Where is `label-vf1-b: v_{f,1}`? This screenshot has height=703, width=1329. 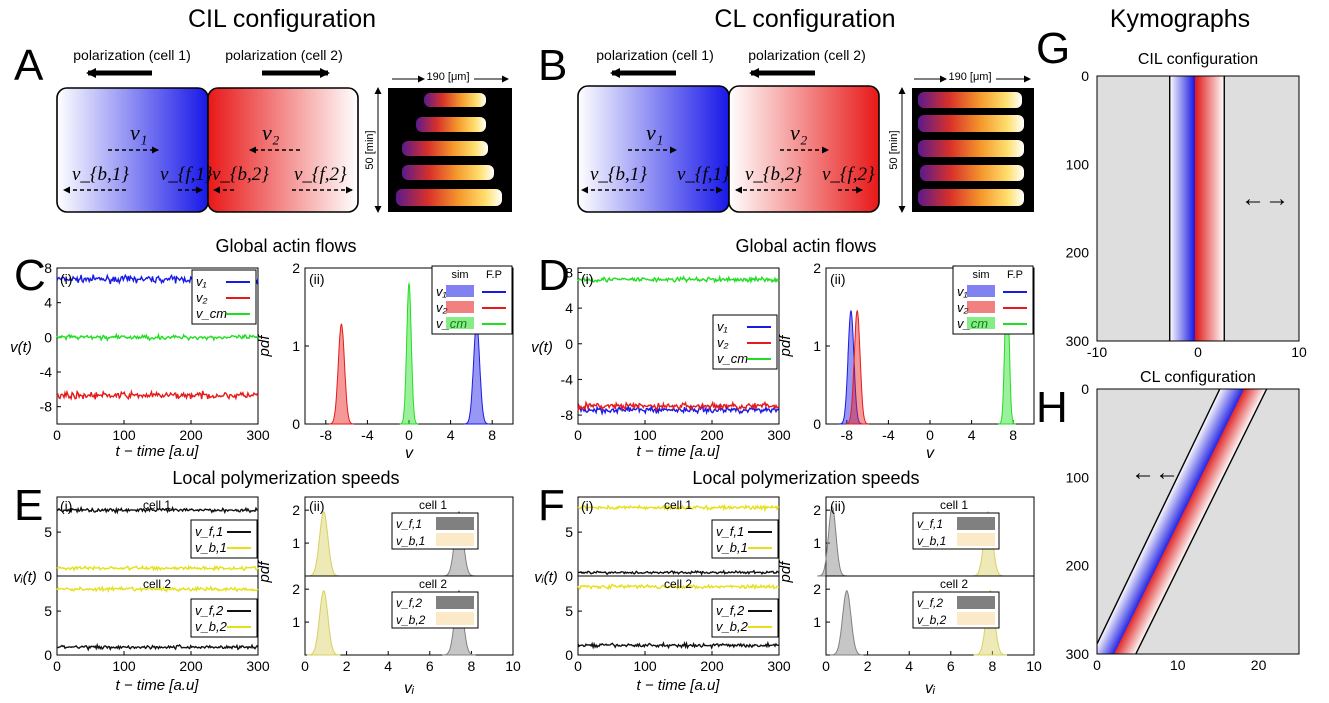 label-vf1-b: v_{f,1} is located at coordinates (703, 174).